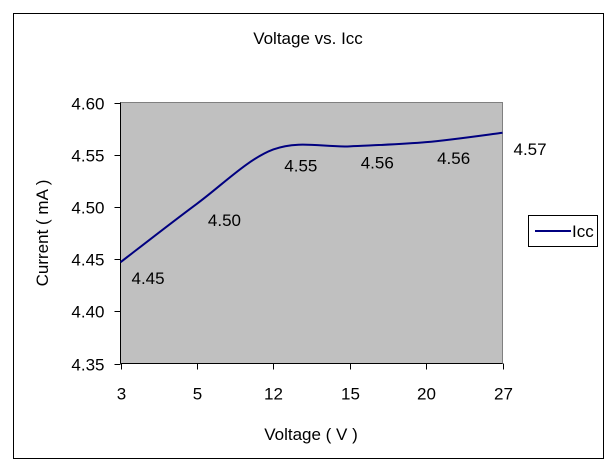  Describe the element at coordinates (563, 231) in the screenshot. I see `legend: Icc` at that location.